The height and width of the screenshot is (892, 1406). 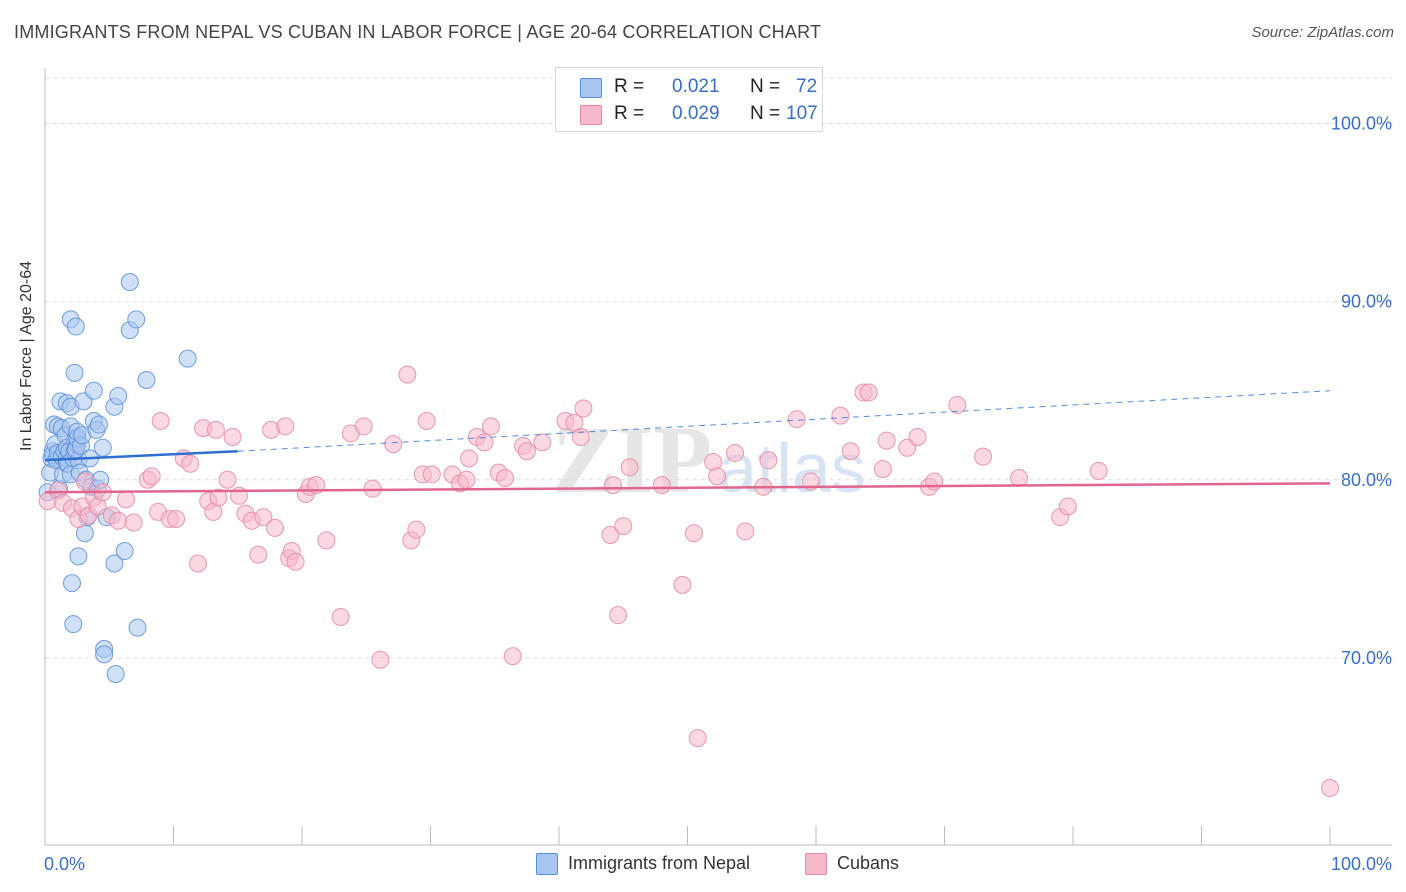 What do you see at coordinates (1322, 32) in the screenshot?
I see `source-credit: Source: ZipAtlas.com` at bounding box center [1322, 32].